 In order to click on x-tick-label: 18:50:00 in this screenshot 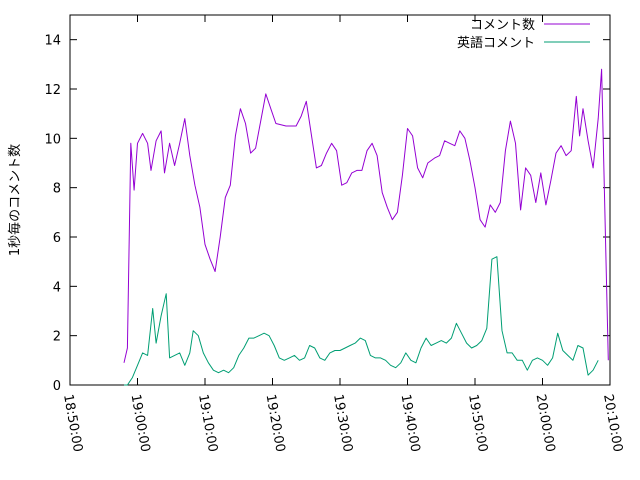, I will do `click(72, 423)`.